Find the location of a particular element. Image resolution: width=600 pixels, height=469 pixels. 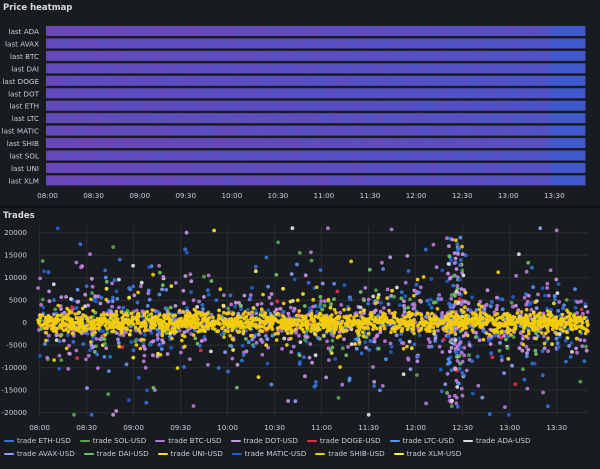

legend-item: trade UNI-USD is located at coordinates (190, 453).